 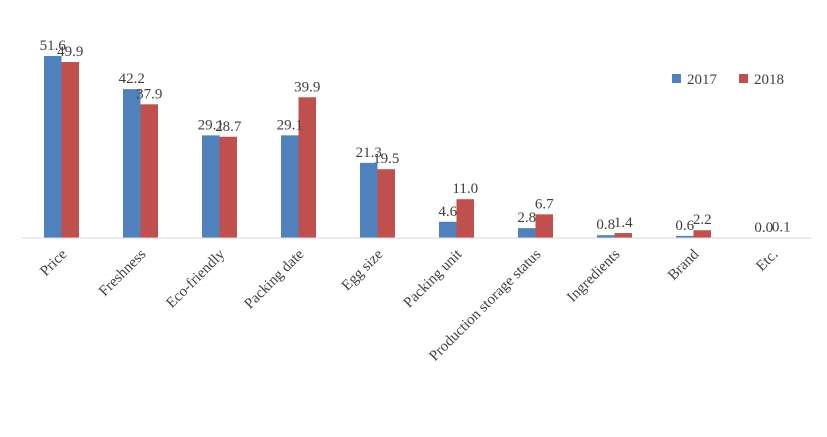 What do you see at coordinates (369, 153) in the screenshot?
I see `value-label-2017-5: 21.3` at bounding box center [369, 153].